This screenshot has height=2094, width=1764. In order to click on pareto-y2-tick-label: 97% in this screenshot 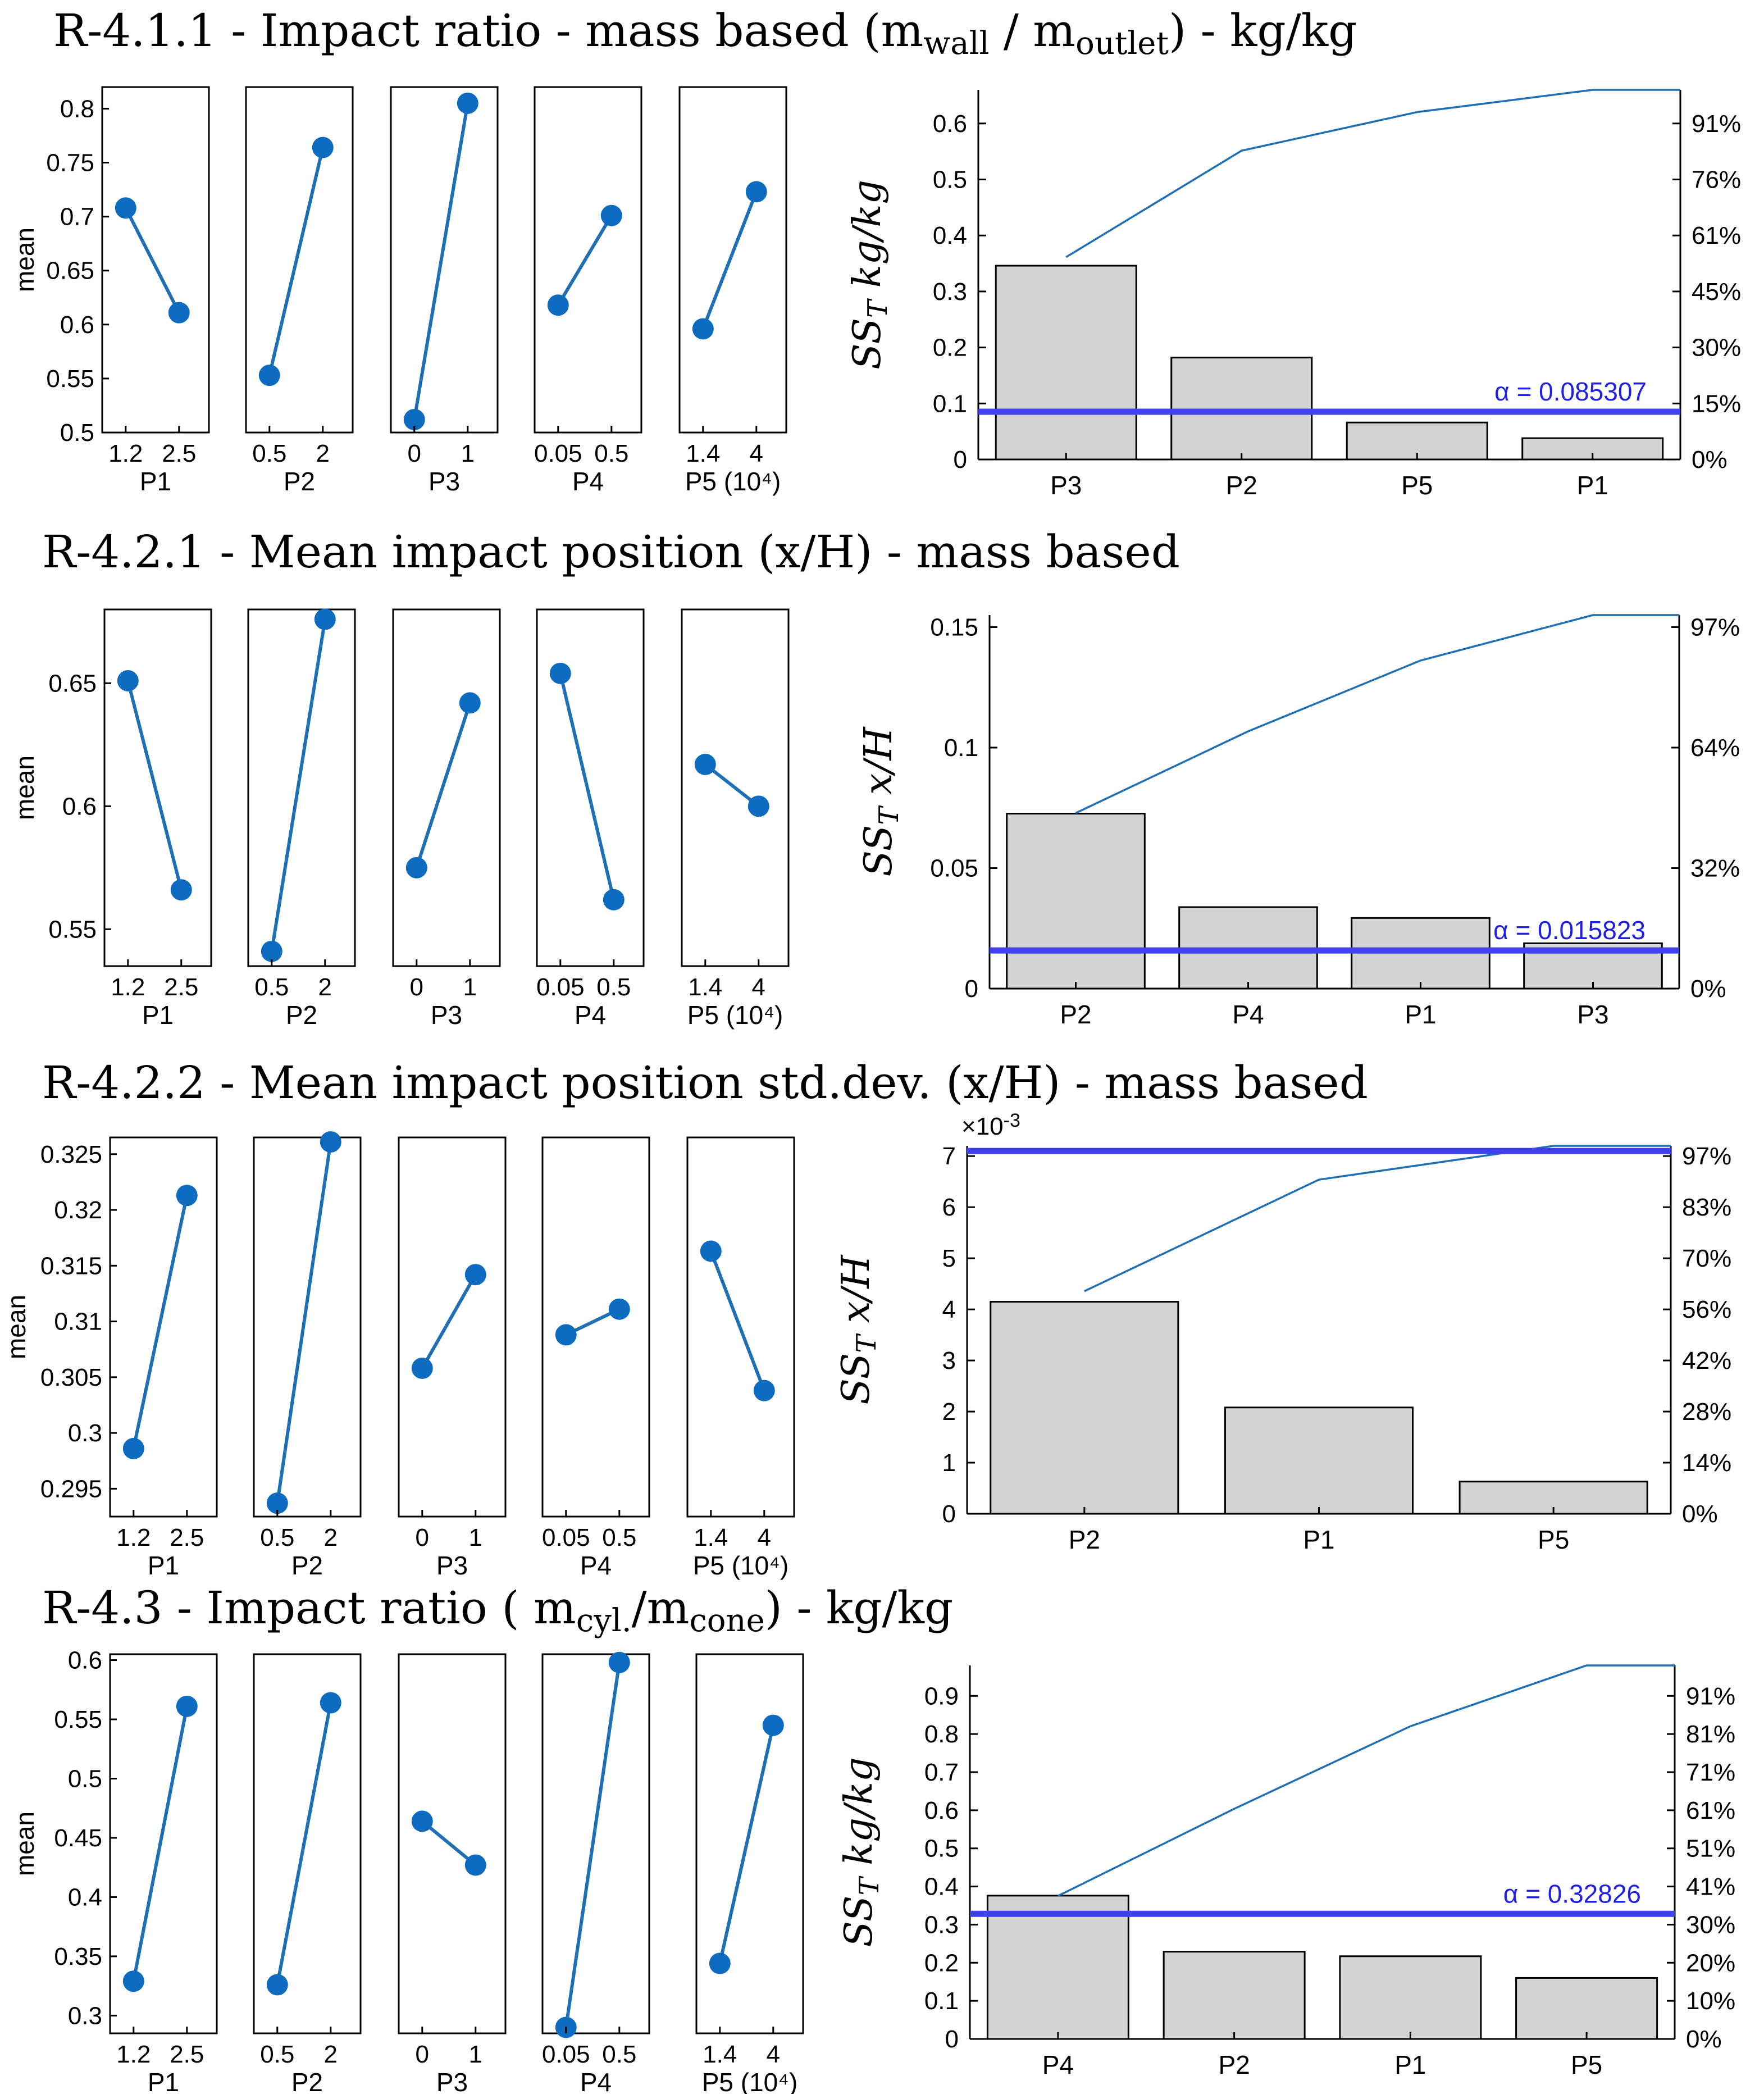, I will do `click(1715, 627)`.